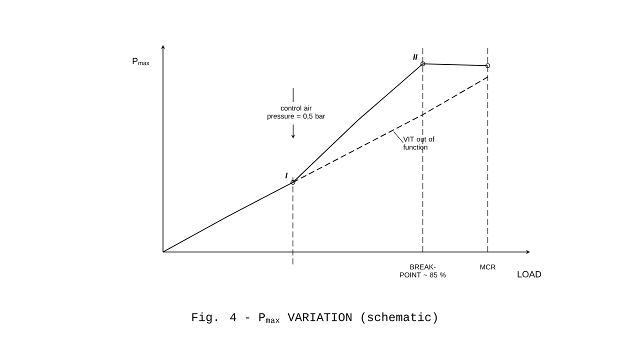 The height and width of the screenshot is (343, 628). Describe the element at coordinates (314, 318) in the screenshot. I see `text: Fig. 4 - P$_{max}$ VARIATION (schematic)` at that location.